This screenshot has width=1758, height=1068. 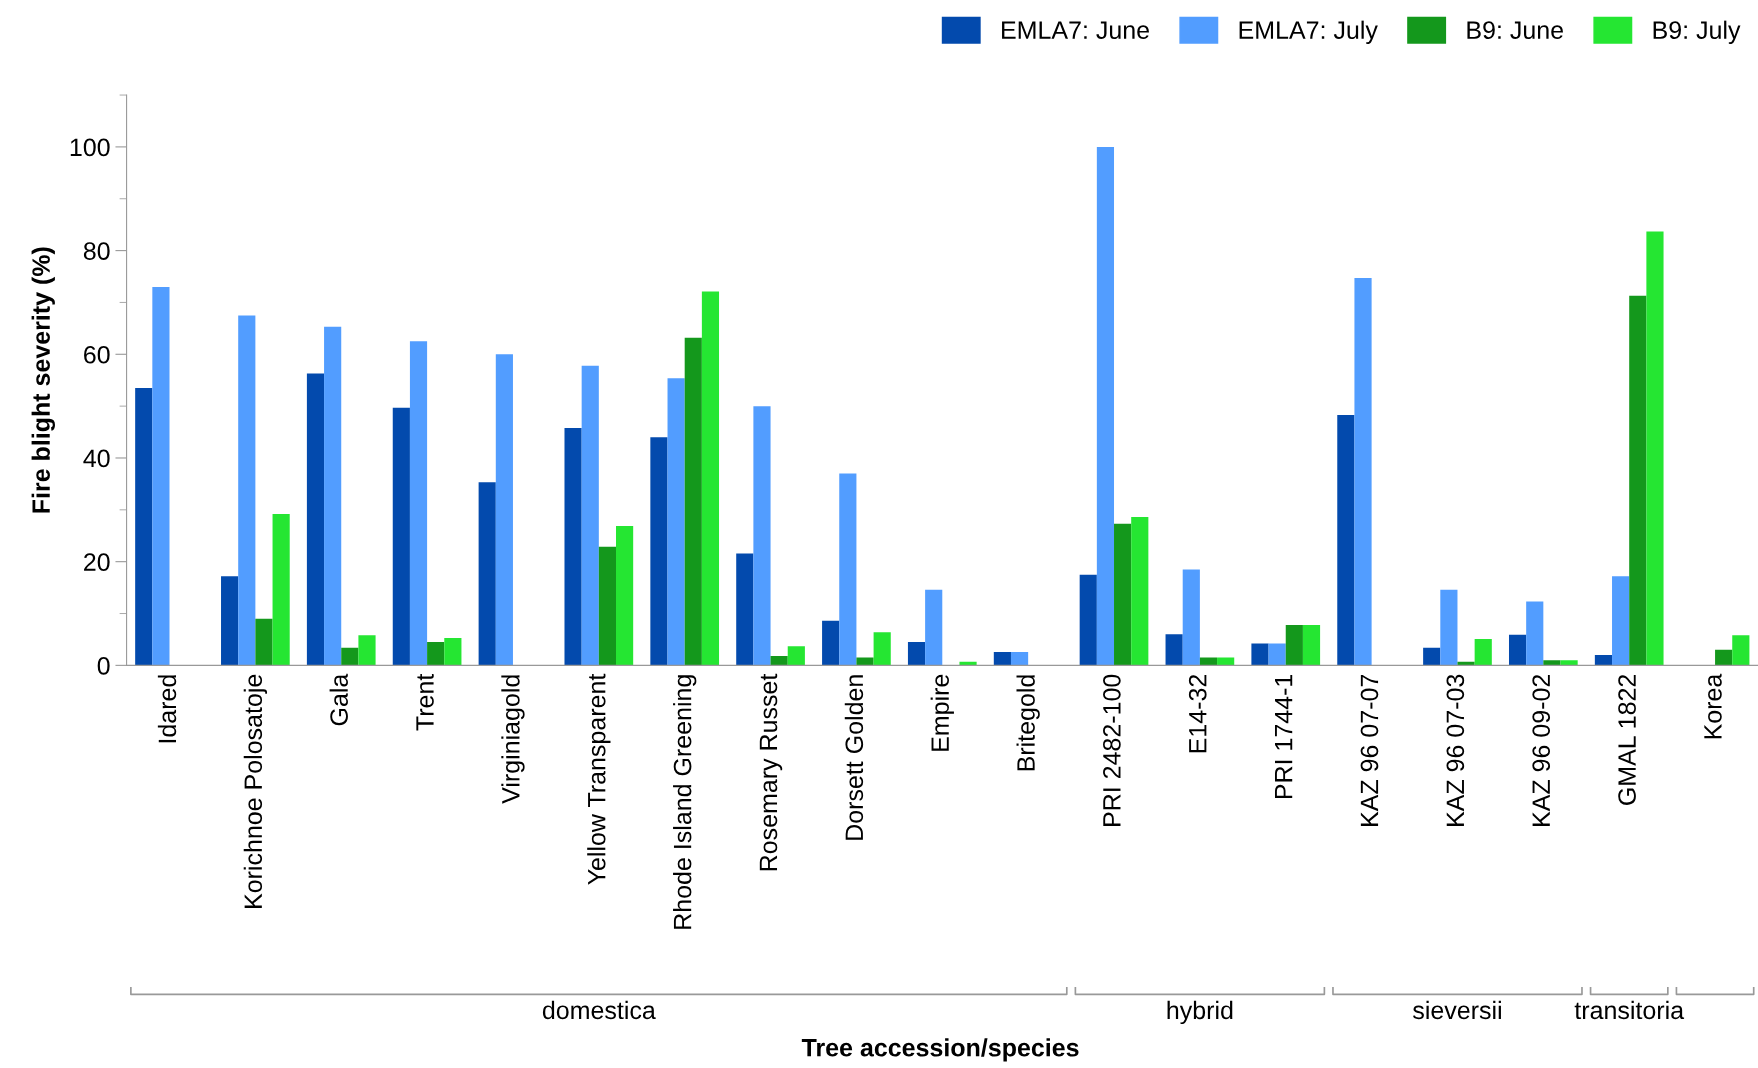 What do you see at coordinates (1075, 30) in the screenshot?
I see `legend-label: EMLA7: June` at bounding box center [1075, 30].